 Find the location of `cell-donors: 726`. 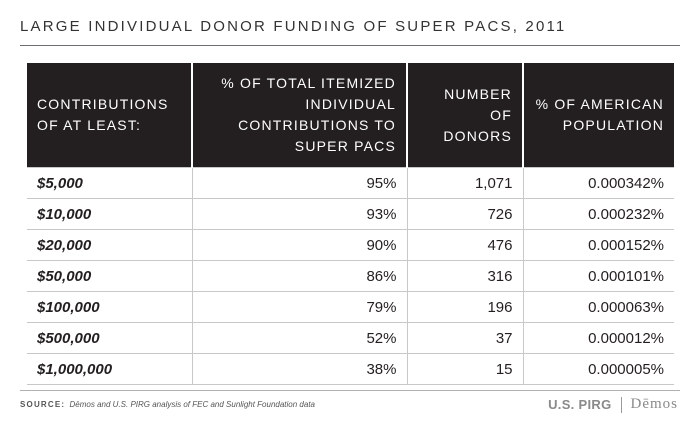

cell-donors: 726 is located at coordinates (464, 214).